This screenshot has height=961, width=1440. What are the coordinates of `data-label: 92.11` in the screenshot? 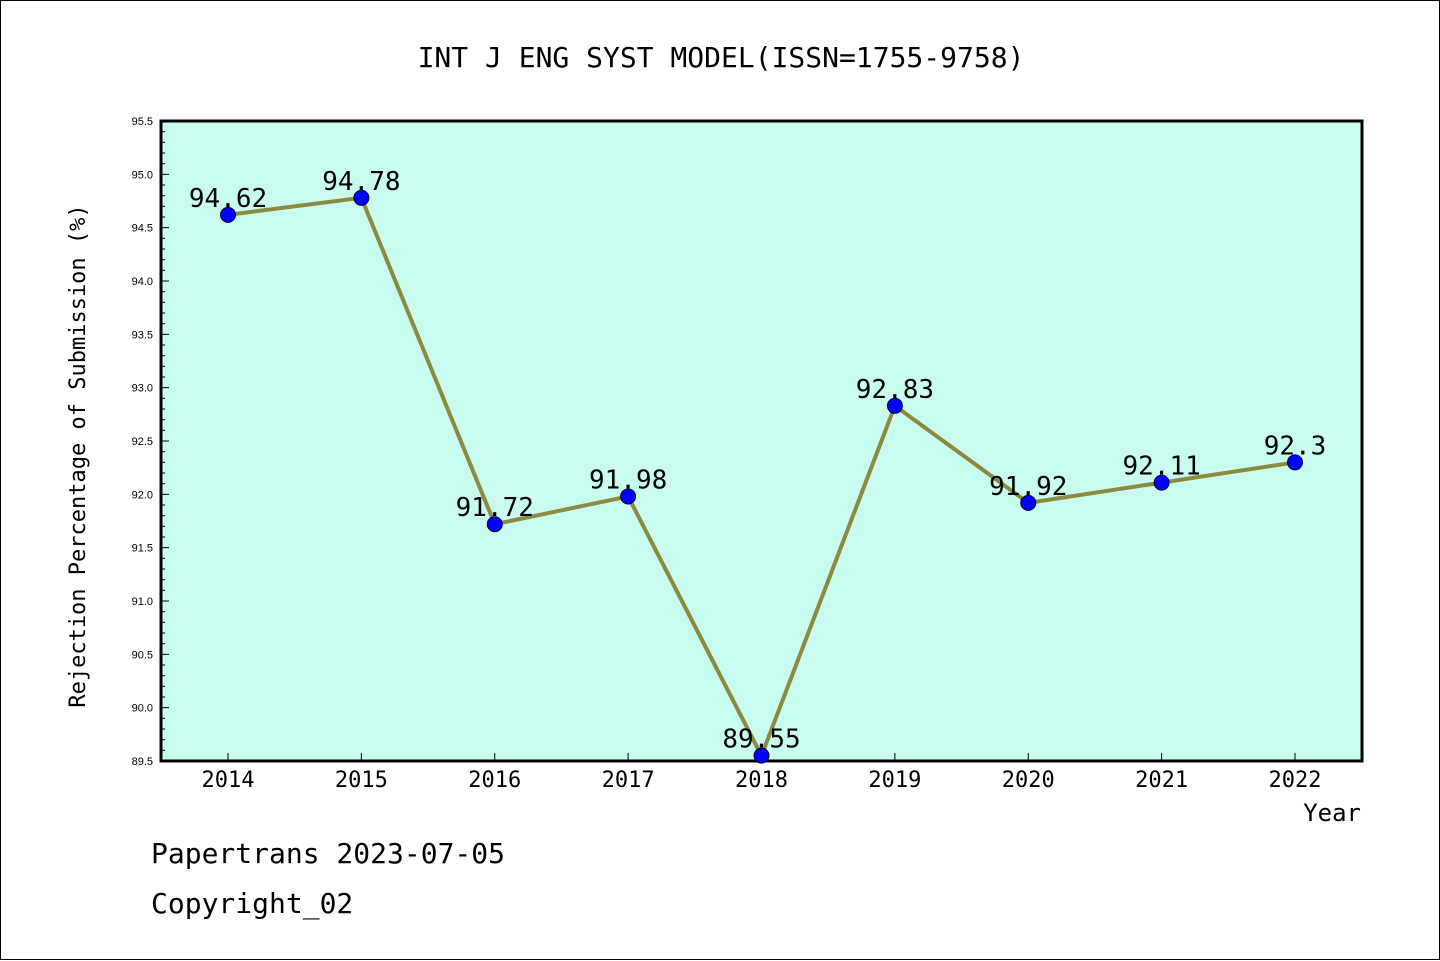 It's located at (1161, 467).